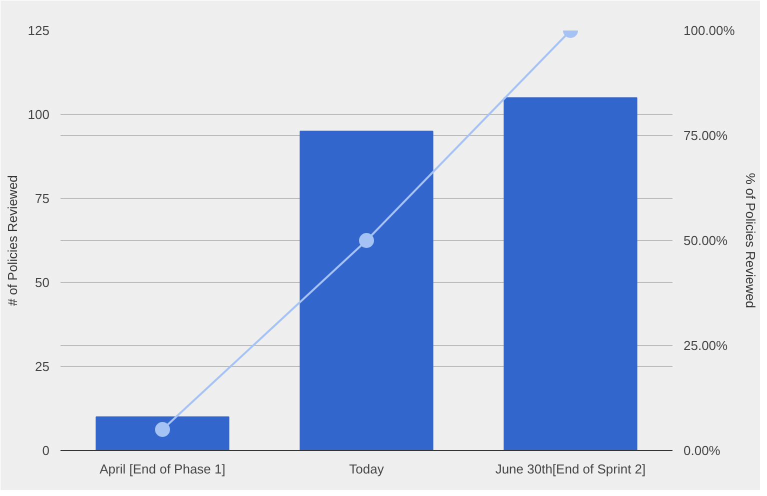  Describe the element at coordinates (42, 198) in the screenshot. I see `y-tick-label: 75` at that location.